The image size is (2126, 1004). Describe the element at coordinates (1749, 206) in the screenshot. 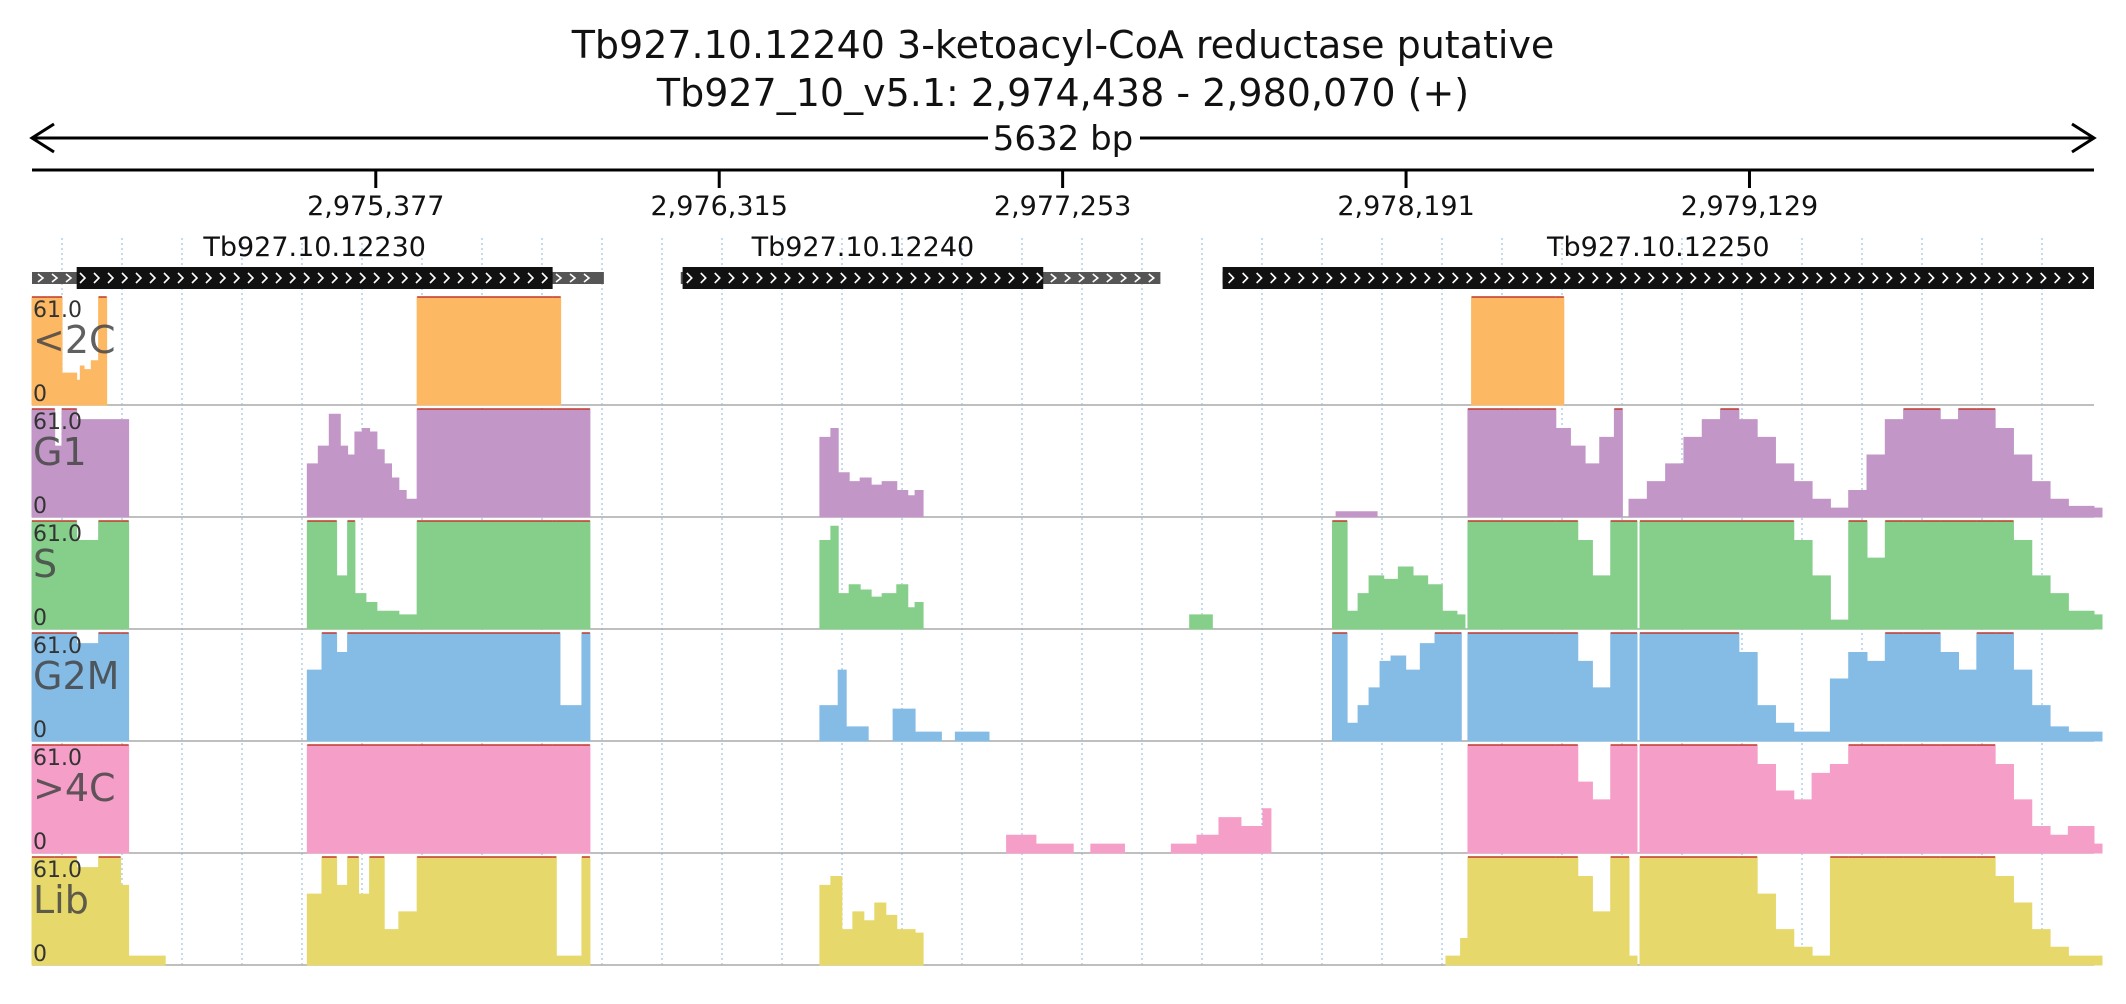

I see `axis-tick-label: 2,979,129` at that location.